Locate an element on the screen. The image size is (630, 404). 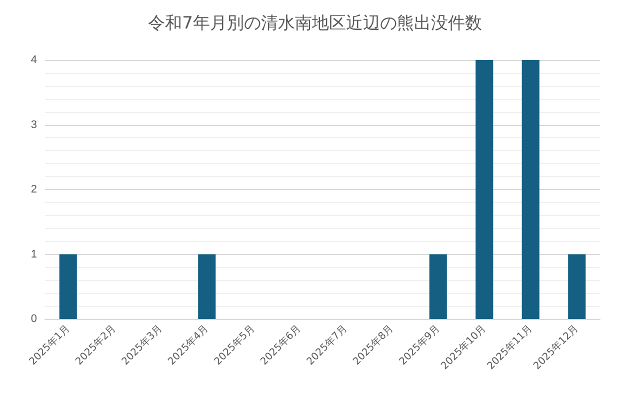
chart-title: 令和7年月別の清水南地区近辺の熊出没件数 is located at coordinates (315, 24).